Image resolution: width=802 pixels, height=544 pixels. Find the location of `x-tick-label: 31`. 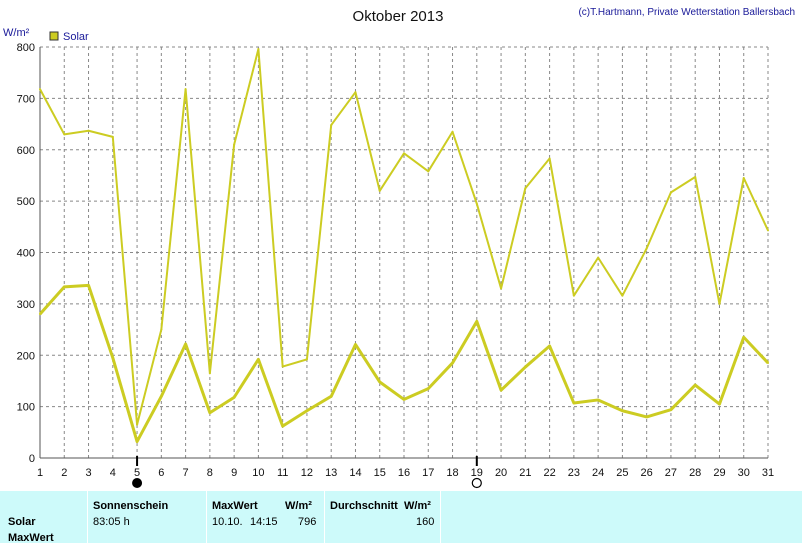

x-tick-label: 31 is located at coordinates (768, 473).